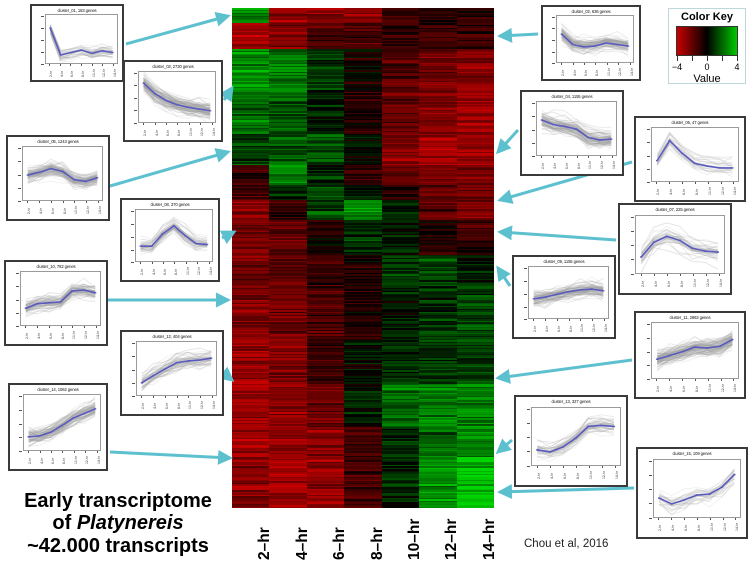  I want to click on cluster-trend-plot, so click(177, 96).